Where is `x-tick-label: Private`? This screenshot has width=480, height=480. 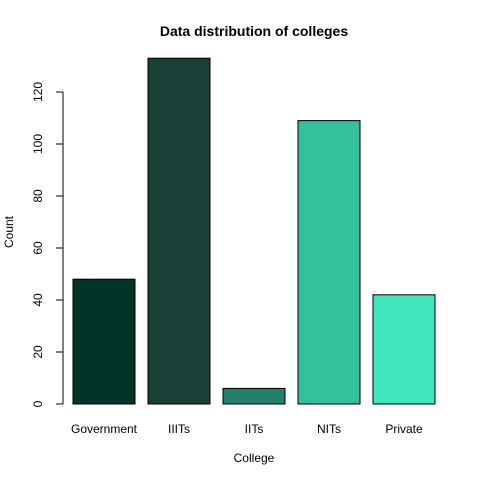 x-tick-label: Private is located at coordinates (404, 429).